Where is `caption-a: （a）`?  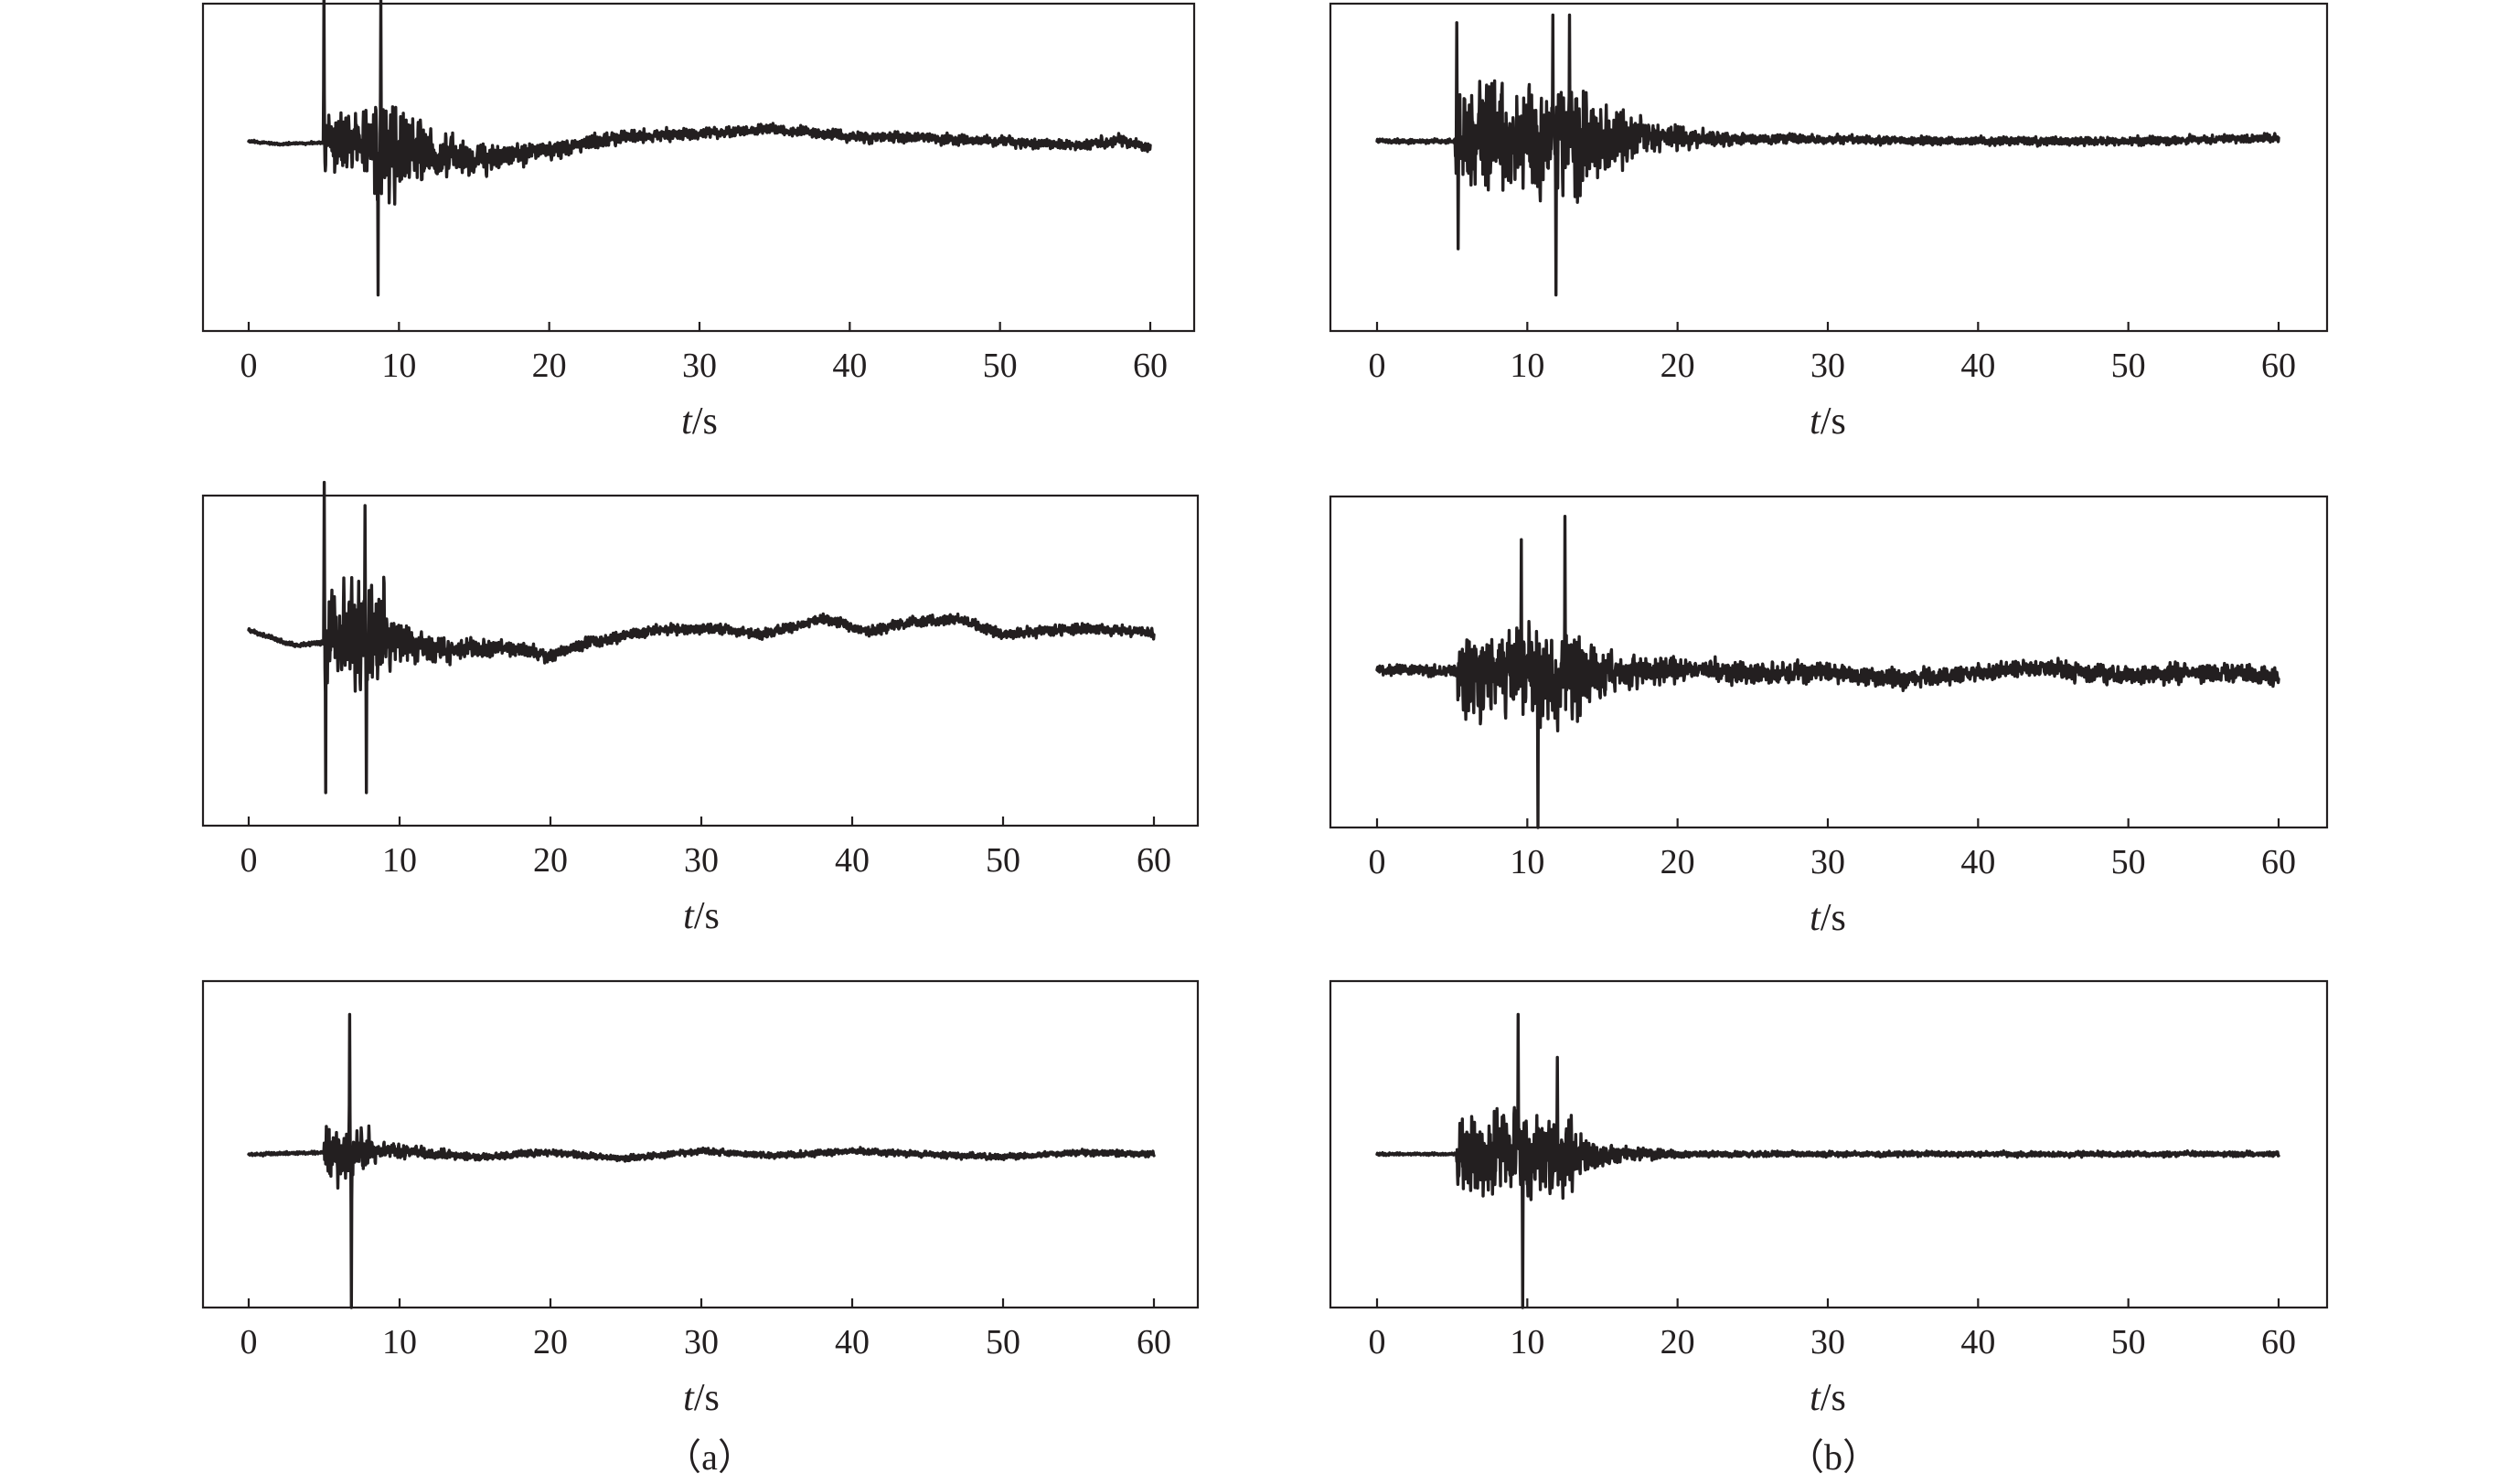
caption-a: （a） is located at coordinates (709, 1457).